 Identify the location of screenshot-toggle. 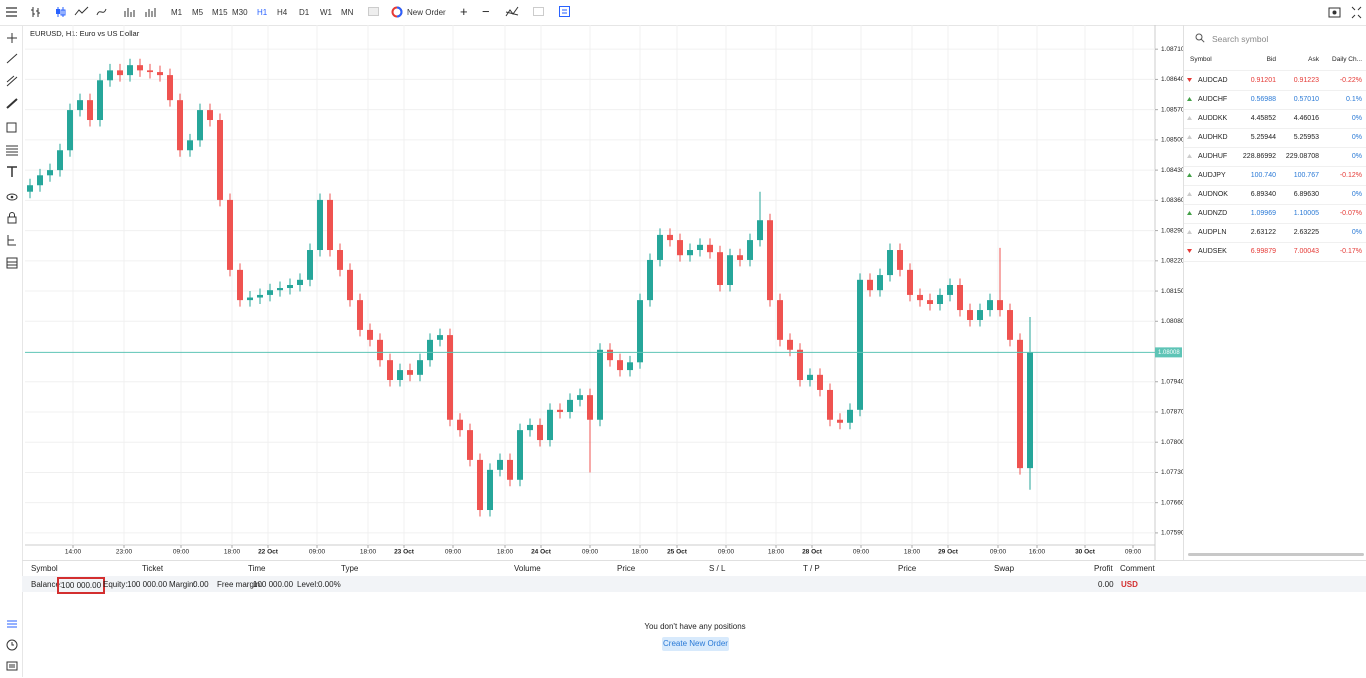
(373, 12).